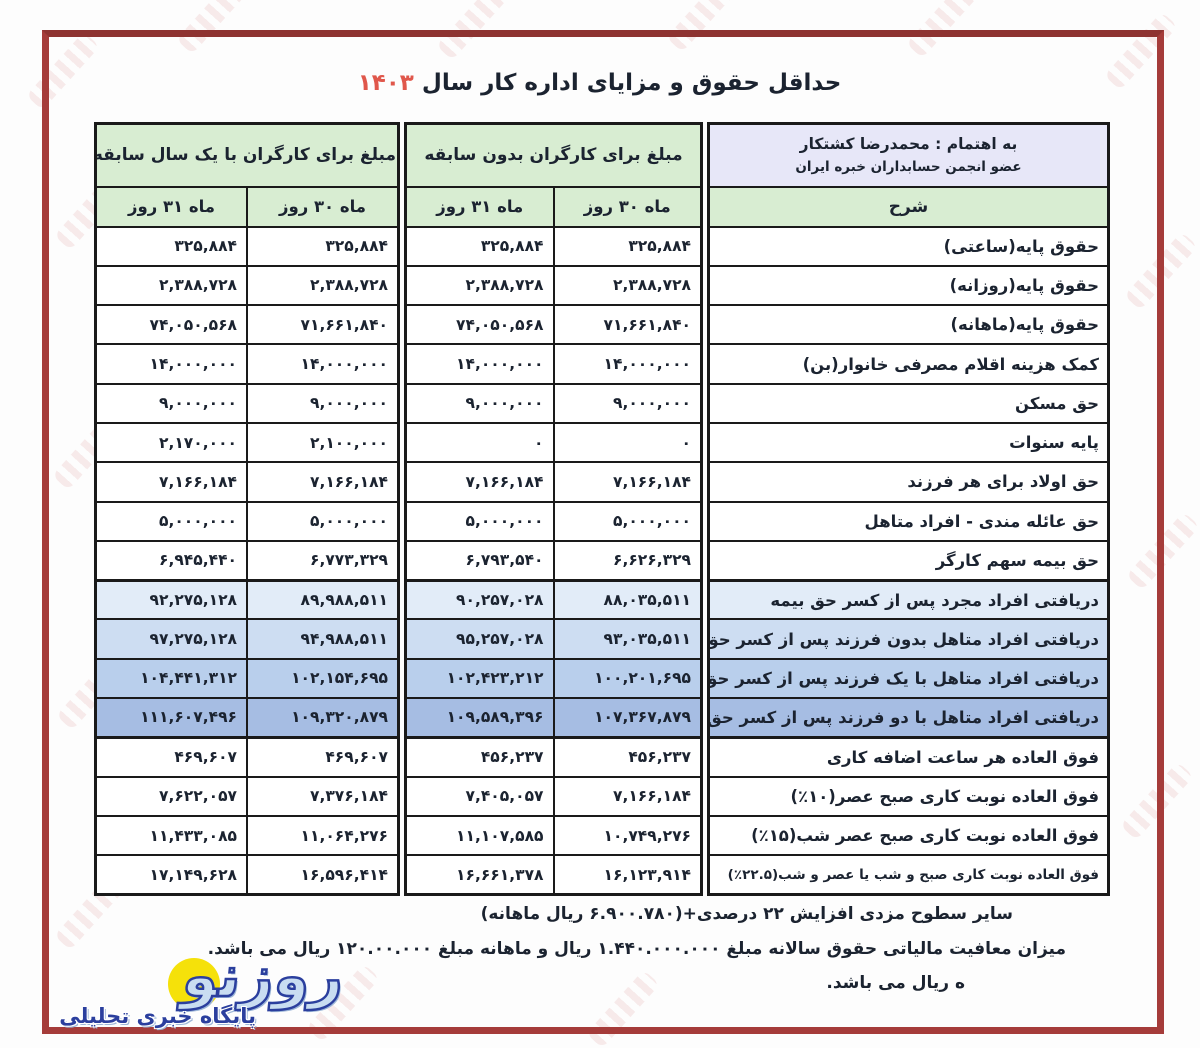  I want to click on logo-wordmark: روزنو, so click(263, 976).